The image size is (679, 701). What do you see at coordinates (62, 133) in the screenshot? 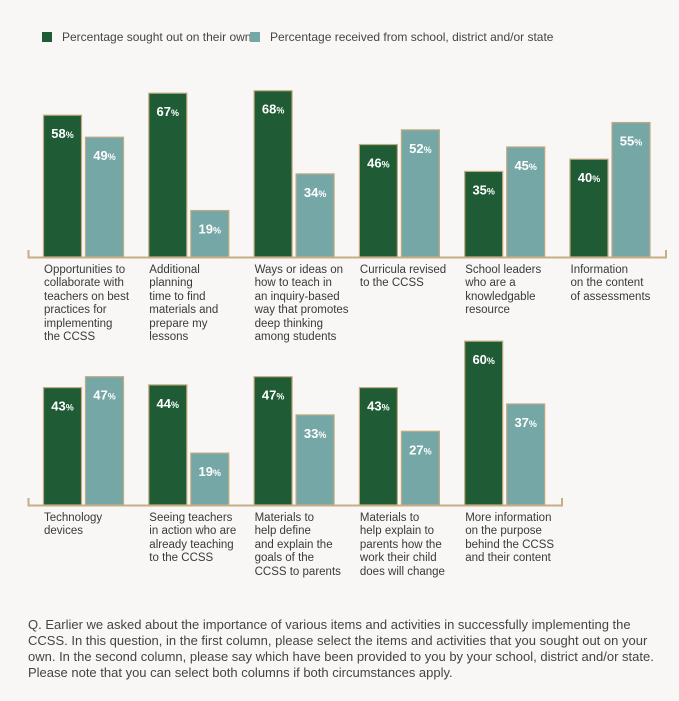
I see `data-label: 58%` at bounding box center [62, 133].